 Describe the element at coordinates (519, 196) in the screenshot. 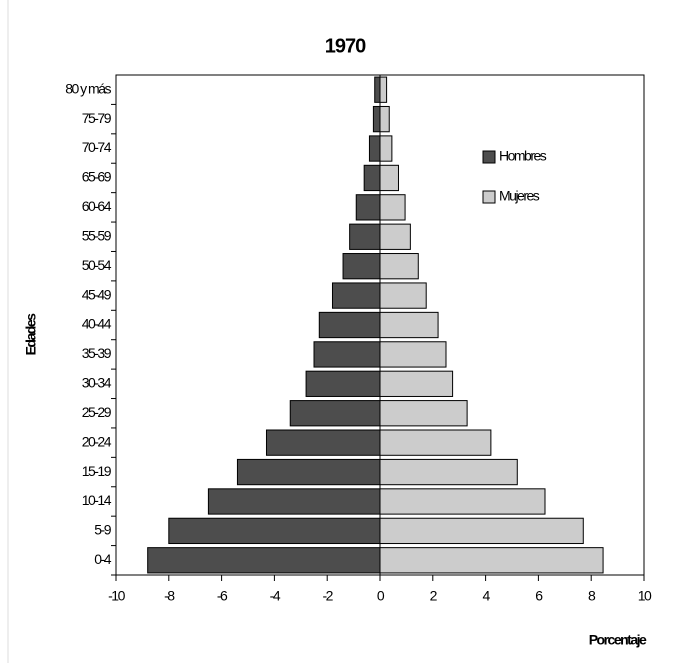

I see `legend-label: Mujeres` at that location.